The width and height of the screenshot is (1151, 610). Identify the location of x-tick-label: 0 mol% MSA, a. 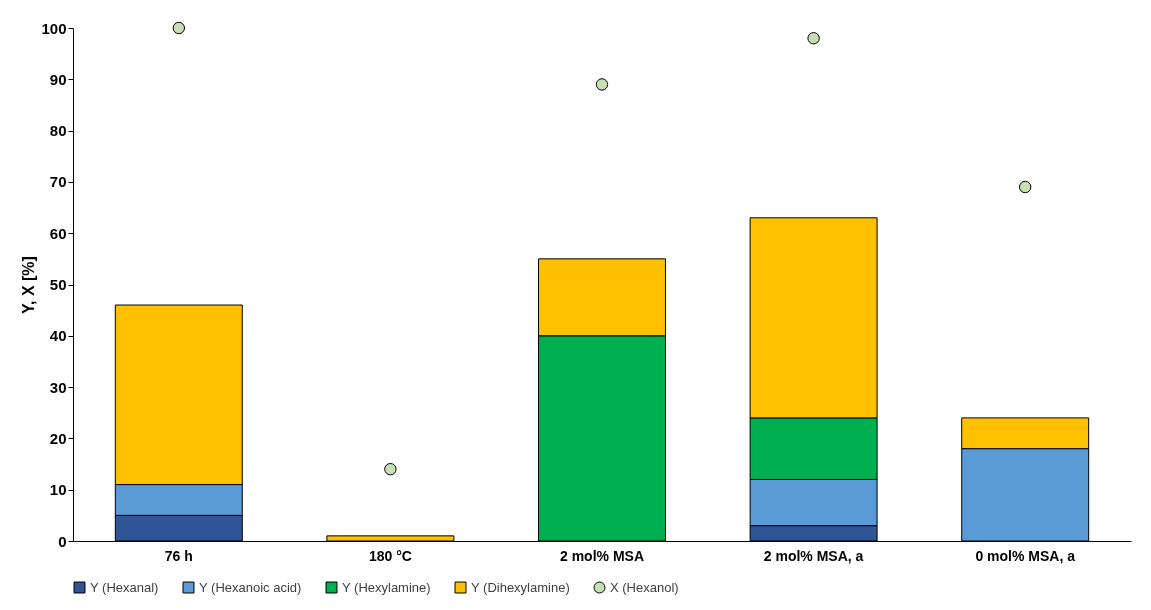
(1025, 555).